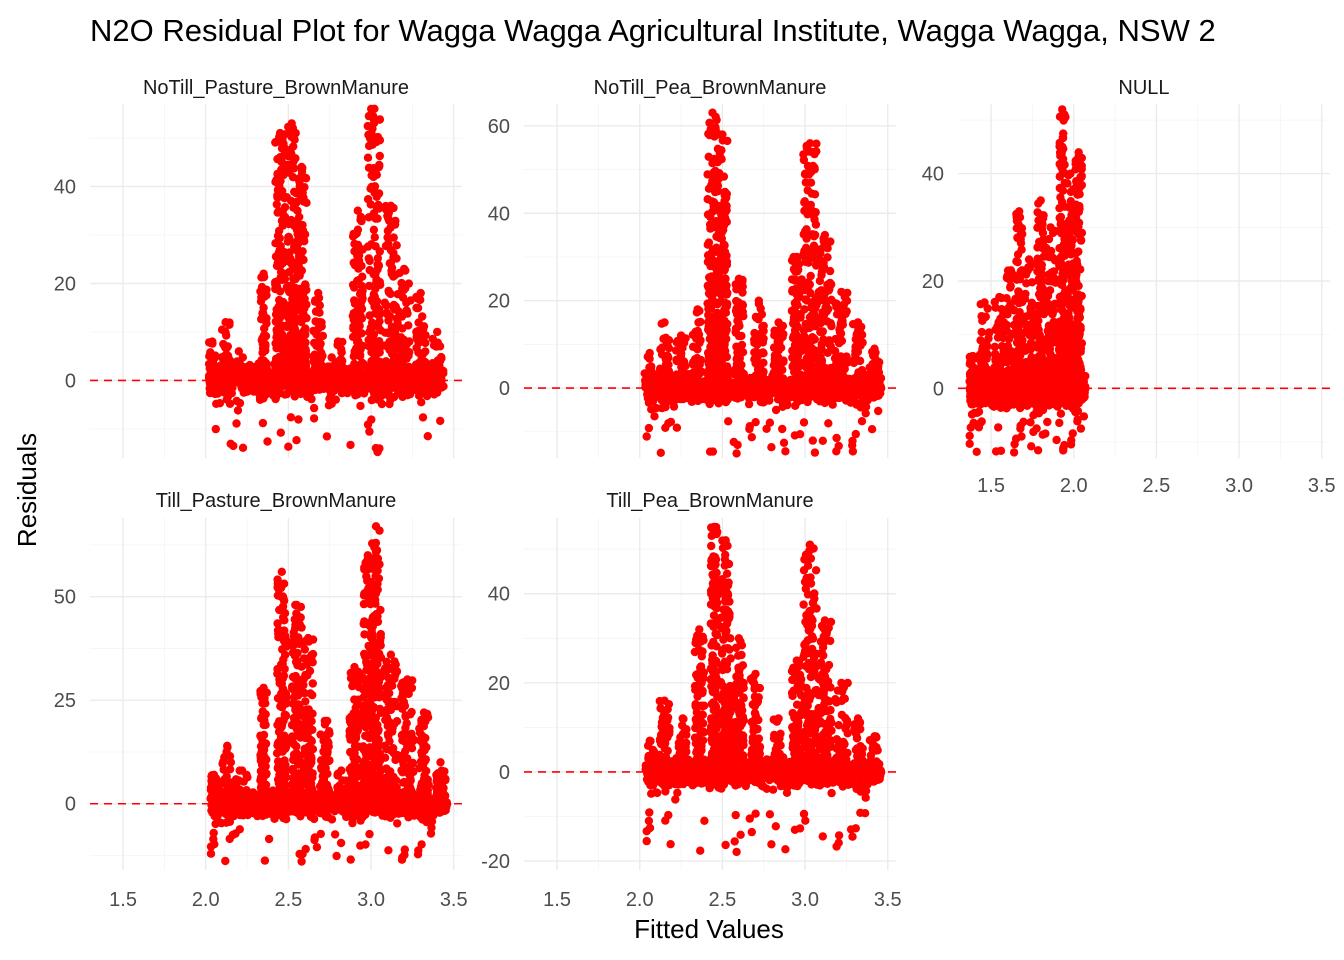 This screenshot has width=1344, height=960. What do you see at coordinates (1074, 486) in the screenshot?
I see `x-tick-label: 2.0` at bounding box center [1074, 486].